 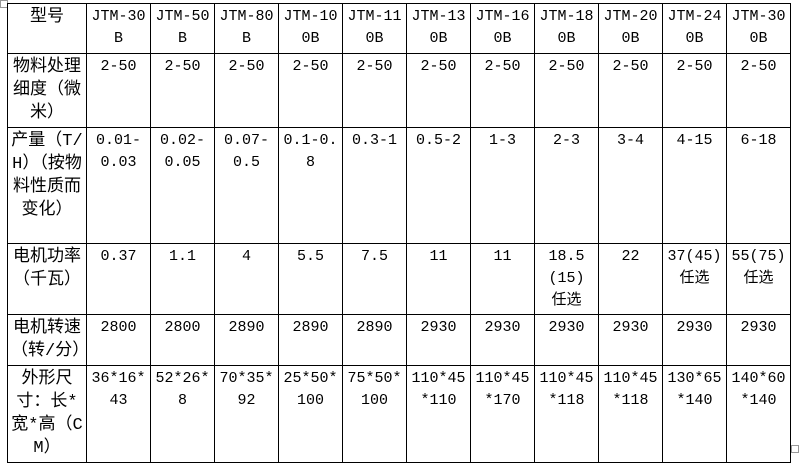 I want to click on table-cell: 7.5, so click(x=374, y=279).